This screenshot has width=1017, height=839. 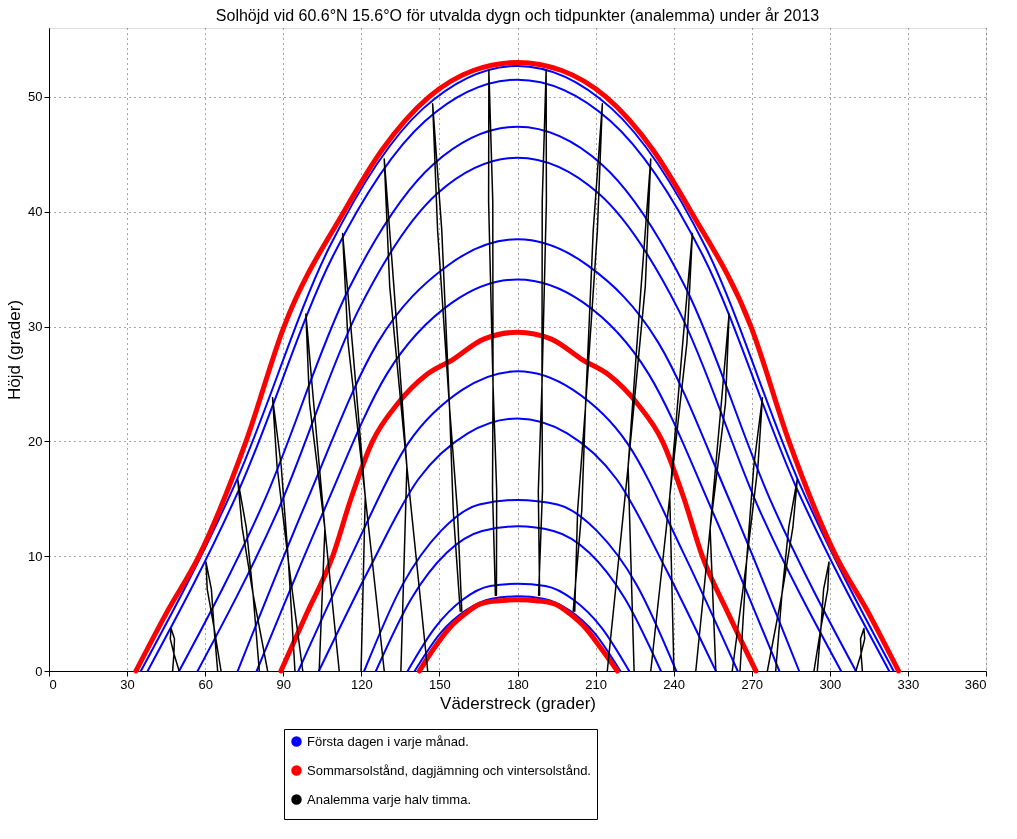 I want to click on x-tick-label: 300, so click(x=830, y=684).